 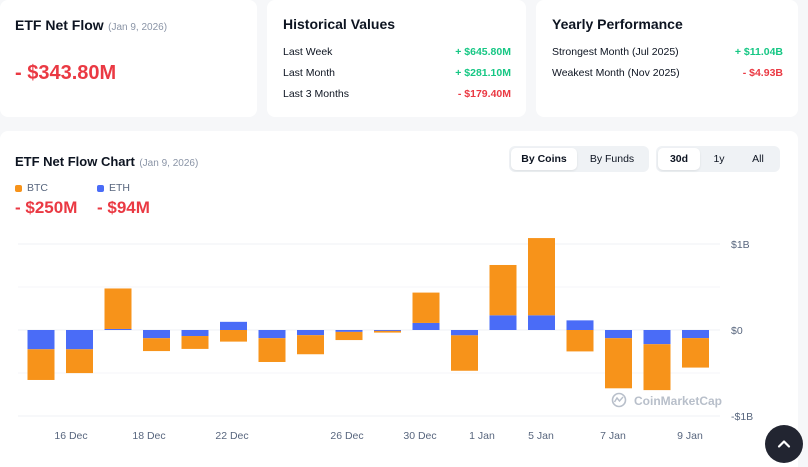 What do you see at coordinates (100, 188) in the screenshot?
I see `eth-color-swatch` at bounding box center [100, 188].